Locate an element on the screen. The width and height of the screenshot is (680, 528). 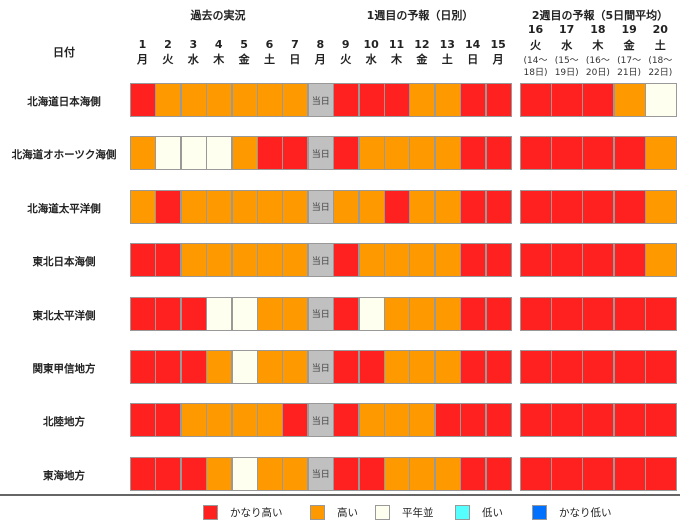
column-weekday: 金 is located at coordinates (629, 45).